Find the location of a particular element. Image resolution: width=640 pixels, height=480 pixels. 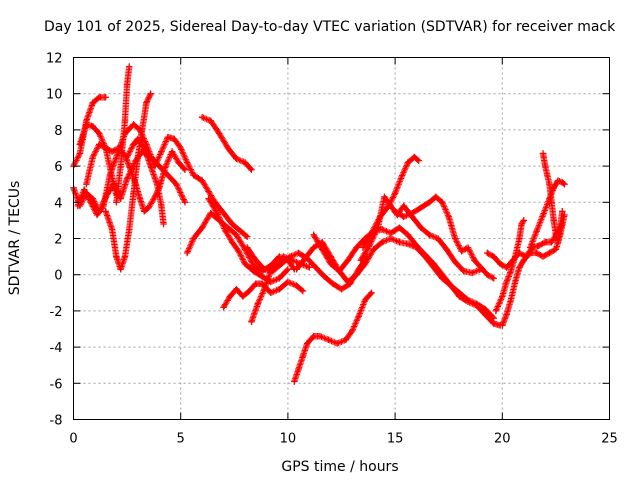

x-tick-label: 25 is located at coordinates (609, 439).